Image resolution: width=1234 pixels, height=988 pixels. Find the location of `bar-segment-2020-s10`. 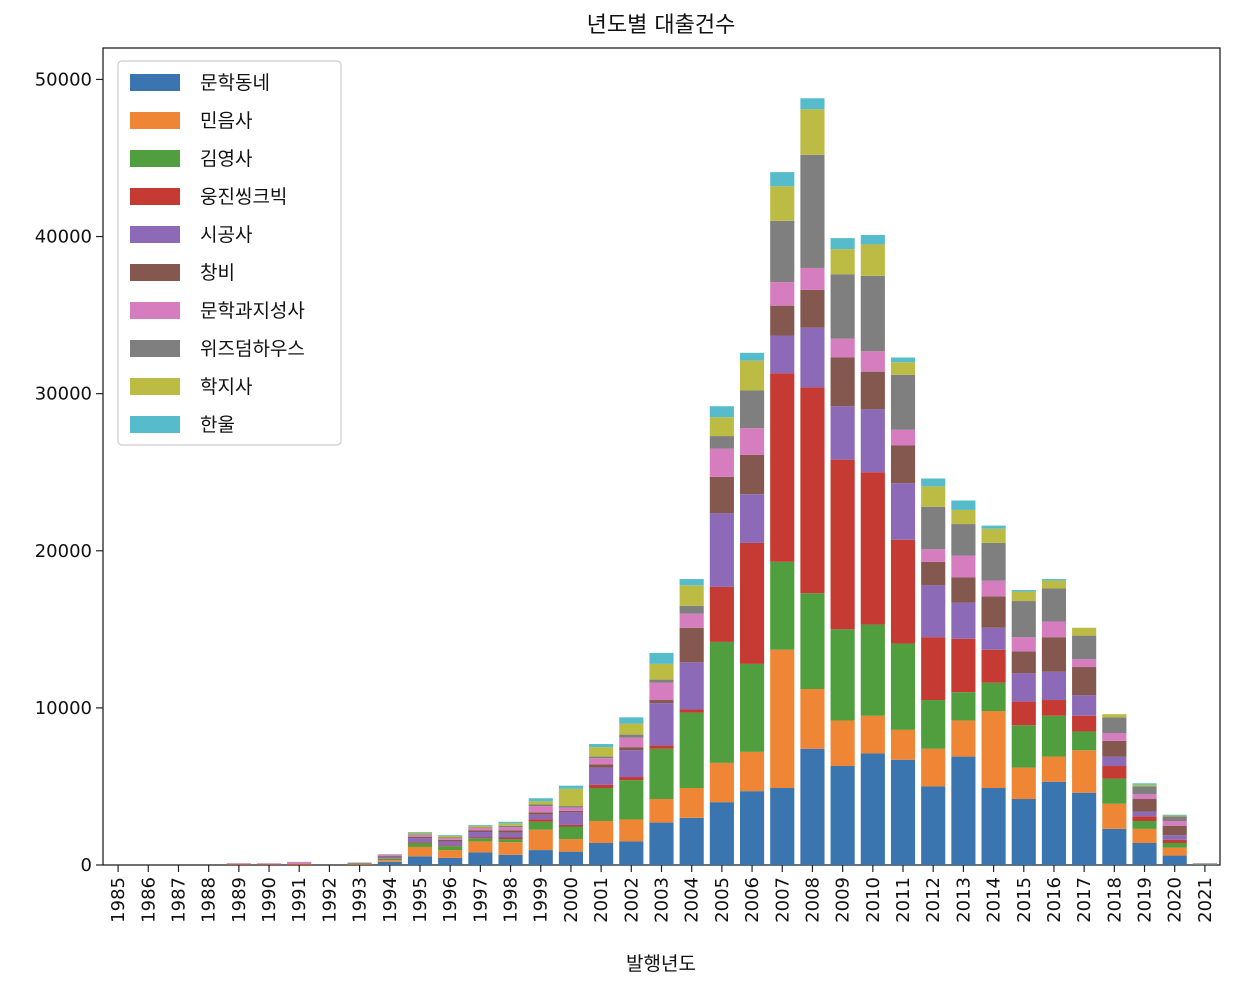

bar-segment-2020-s10 is located at coordinates (1174, 815).